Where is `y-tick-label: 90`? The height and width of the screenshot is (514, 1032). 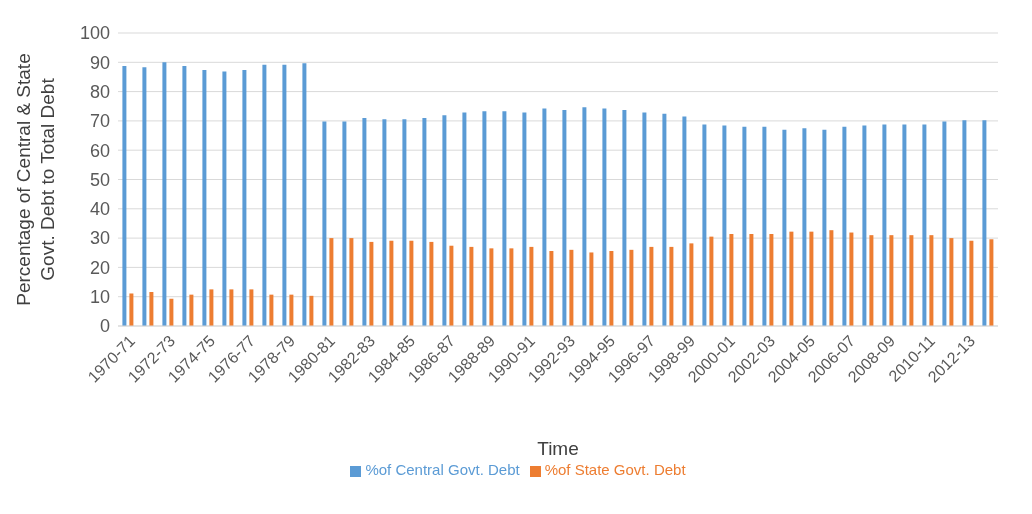 y-tick-label: 90 is located at coordinates (99, 62).